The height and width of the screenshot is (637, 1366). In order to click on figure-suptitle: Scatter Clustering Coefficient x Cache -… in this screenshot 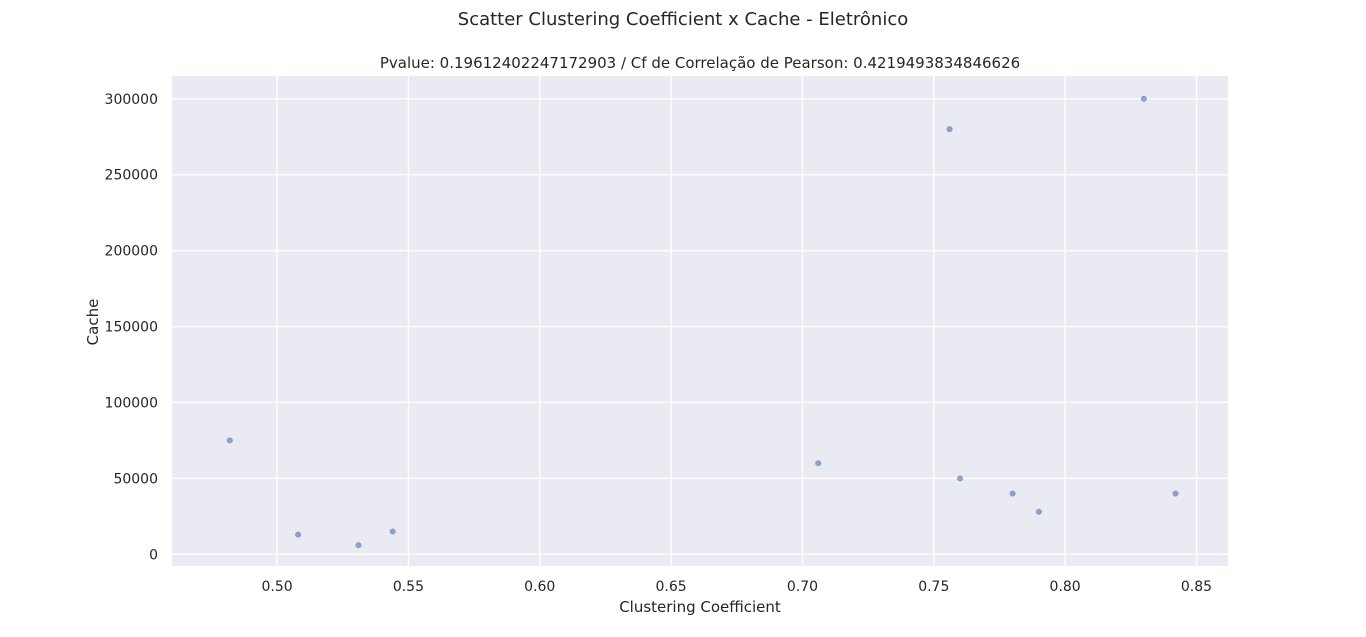, I will do `click(683, 19)`.